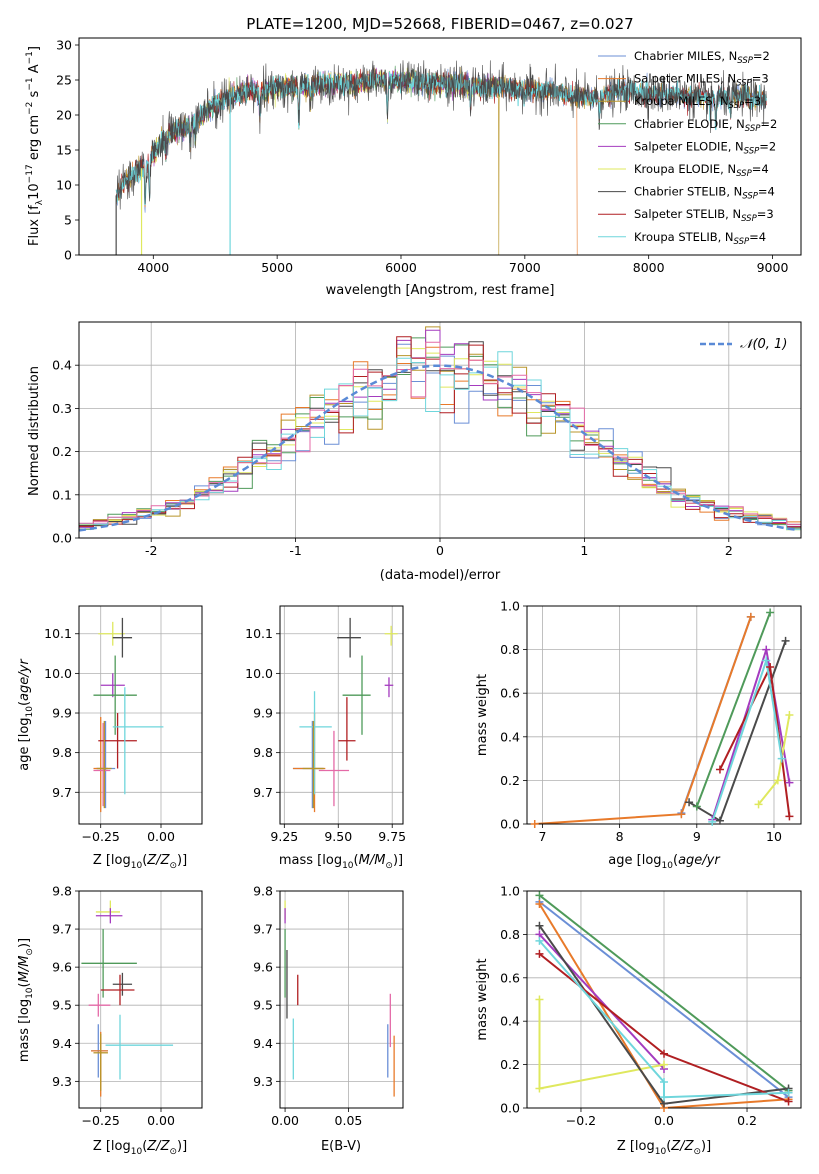 Image resolution: width=819 pixels, height=1174 pixels. I want to click on series-line-salpeter-miles, so click(643, 720).